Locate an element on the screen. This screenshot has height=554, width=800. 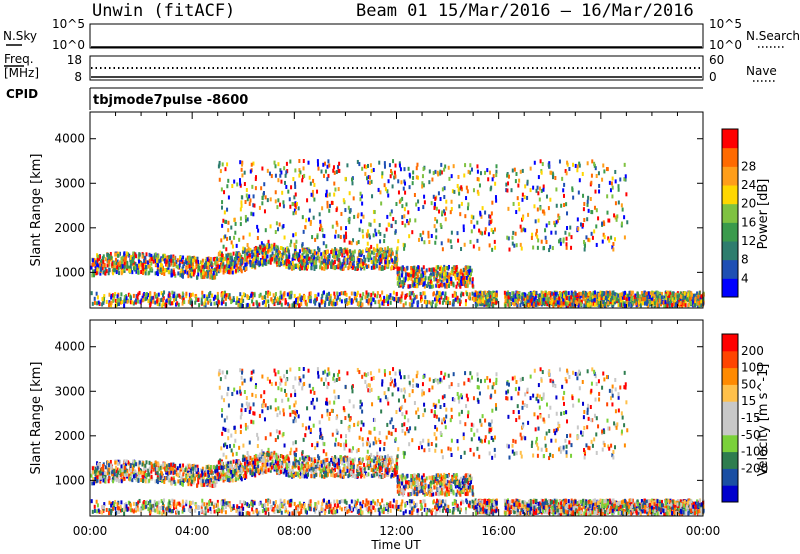
colorbar-segment is located at coordinates (730, 288).